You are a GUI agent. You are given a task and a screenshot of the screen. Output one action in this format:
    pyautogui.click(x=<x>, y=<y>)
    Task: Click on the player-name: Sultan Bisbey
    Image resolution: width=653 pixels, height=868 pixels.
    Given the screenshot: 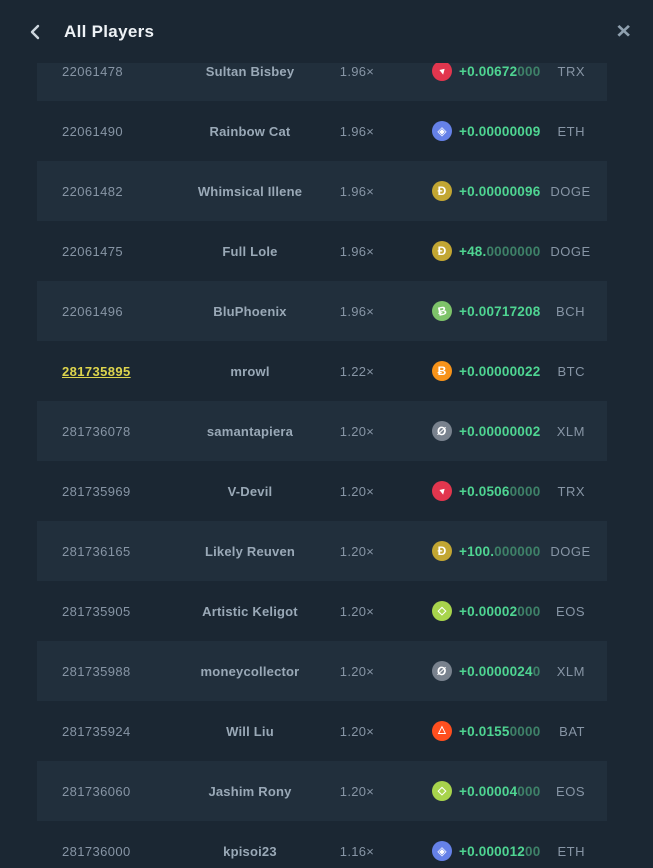 What is the action you would take?
    pyautogui.click(x=250, y=71)
    